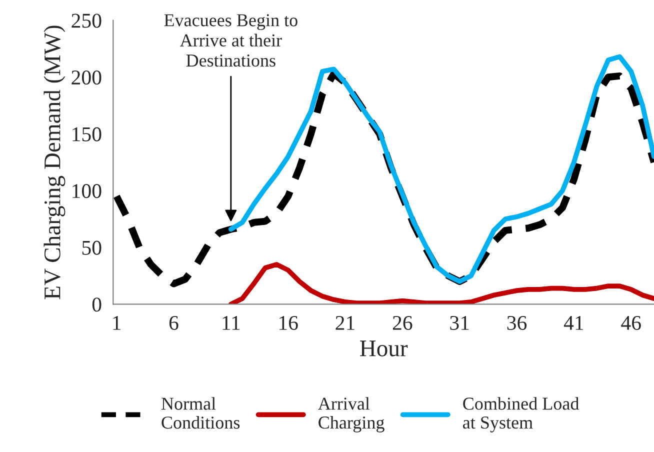 The height and width of the screenshot is (452, 654). What do you see at coordinates (173, 323) in the screenshot?
I see `x-tick-label: 6` at bounding box center [173, 323].